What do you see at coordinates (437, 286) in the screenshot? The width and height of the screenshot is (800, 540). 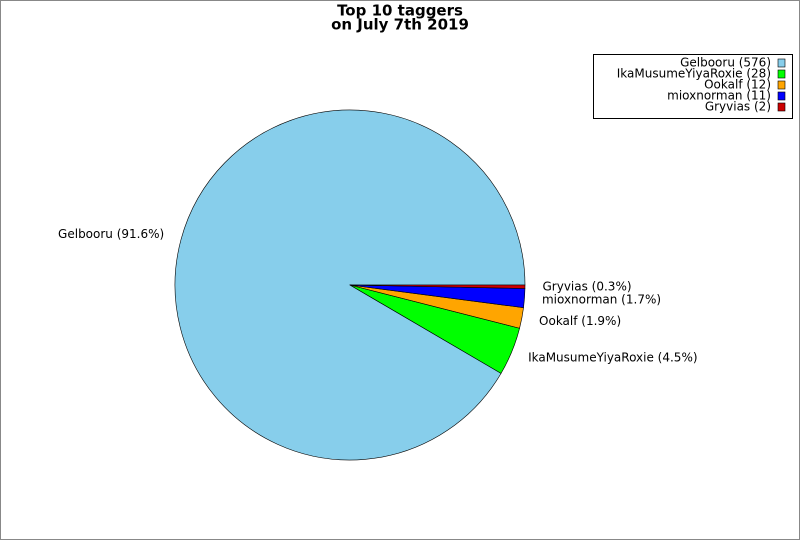 I see `pie-slice` at bounding box center [437, 286].